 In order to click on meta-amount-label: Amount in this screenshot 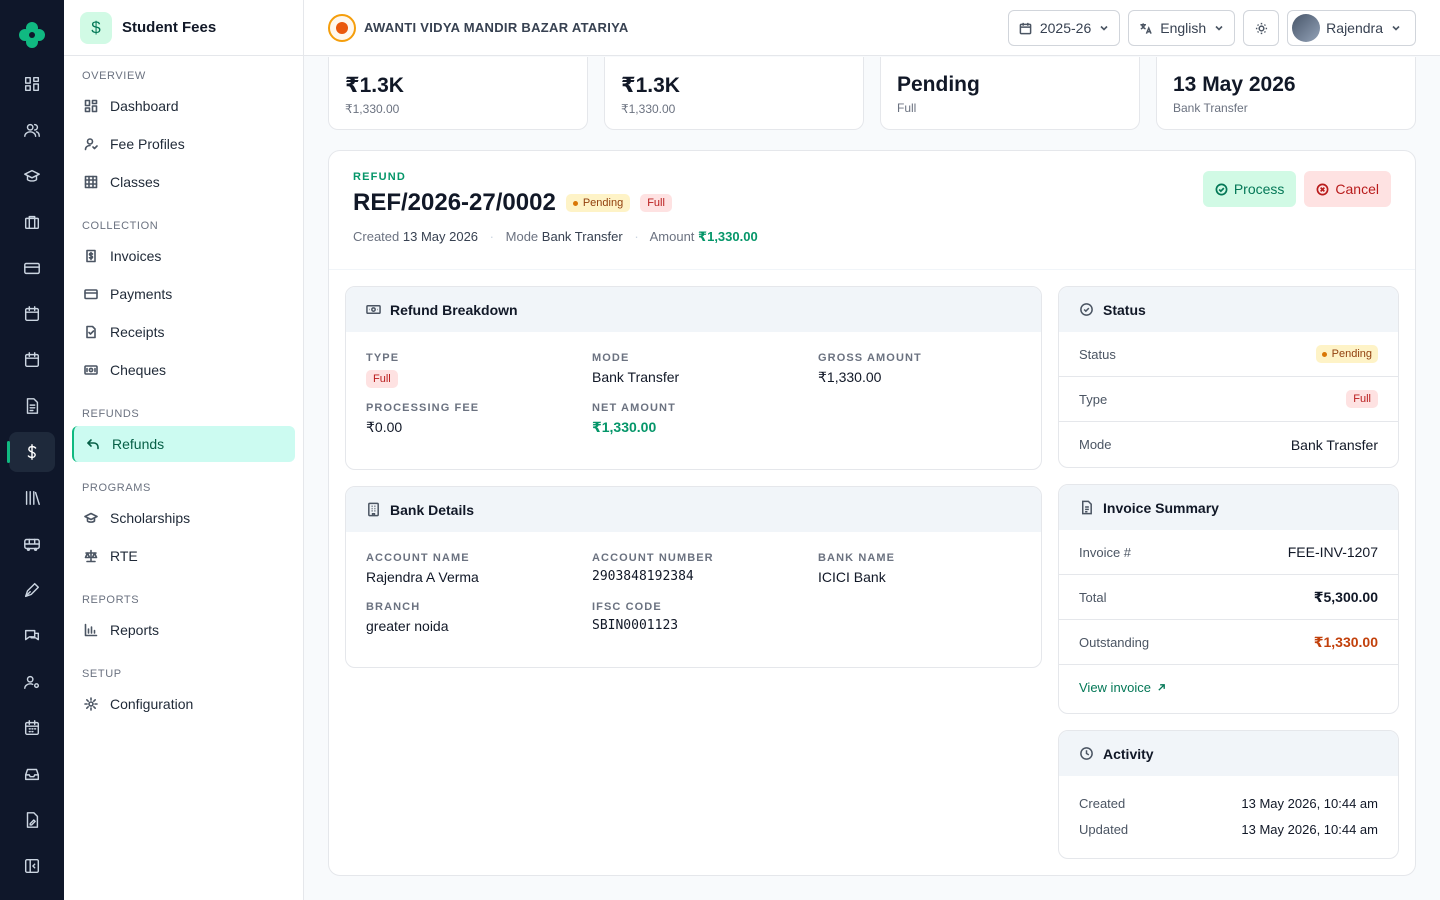, I will do `click(672, 236)`.